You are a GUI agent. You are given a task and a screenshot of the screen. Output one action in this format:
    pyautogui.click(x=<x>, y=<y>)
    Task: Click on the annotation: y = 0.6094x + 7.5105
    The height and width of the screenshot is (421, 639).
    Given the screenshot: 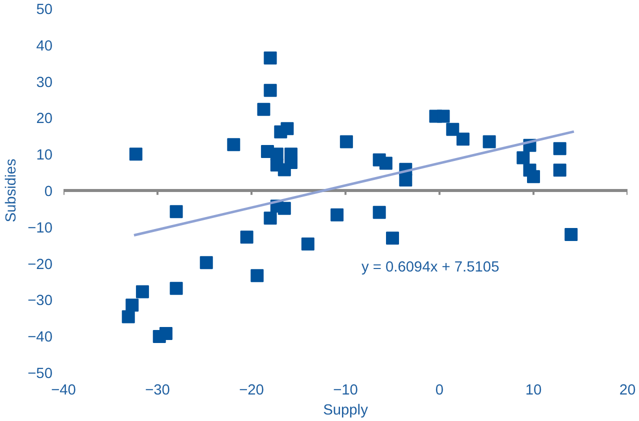 What is the action you would take?
    pyautogui.click(x=431, y=268)
    